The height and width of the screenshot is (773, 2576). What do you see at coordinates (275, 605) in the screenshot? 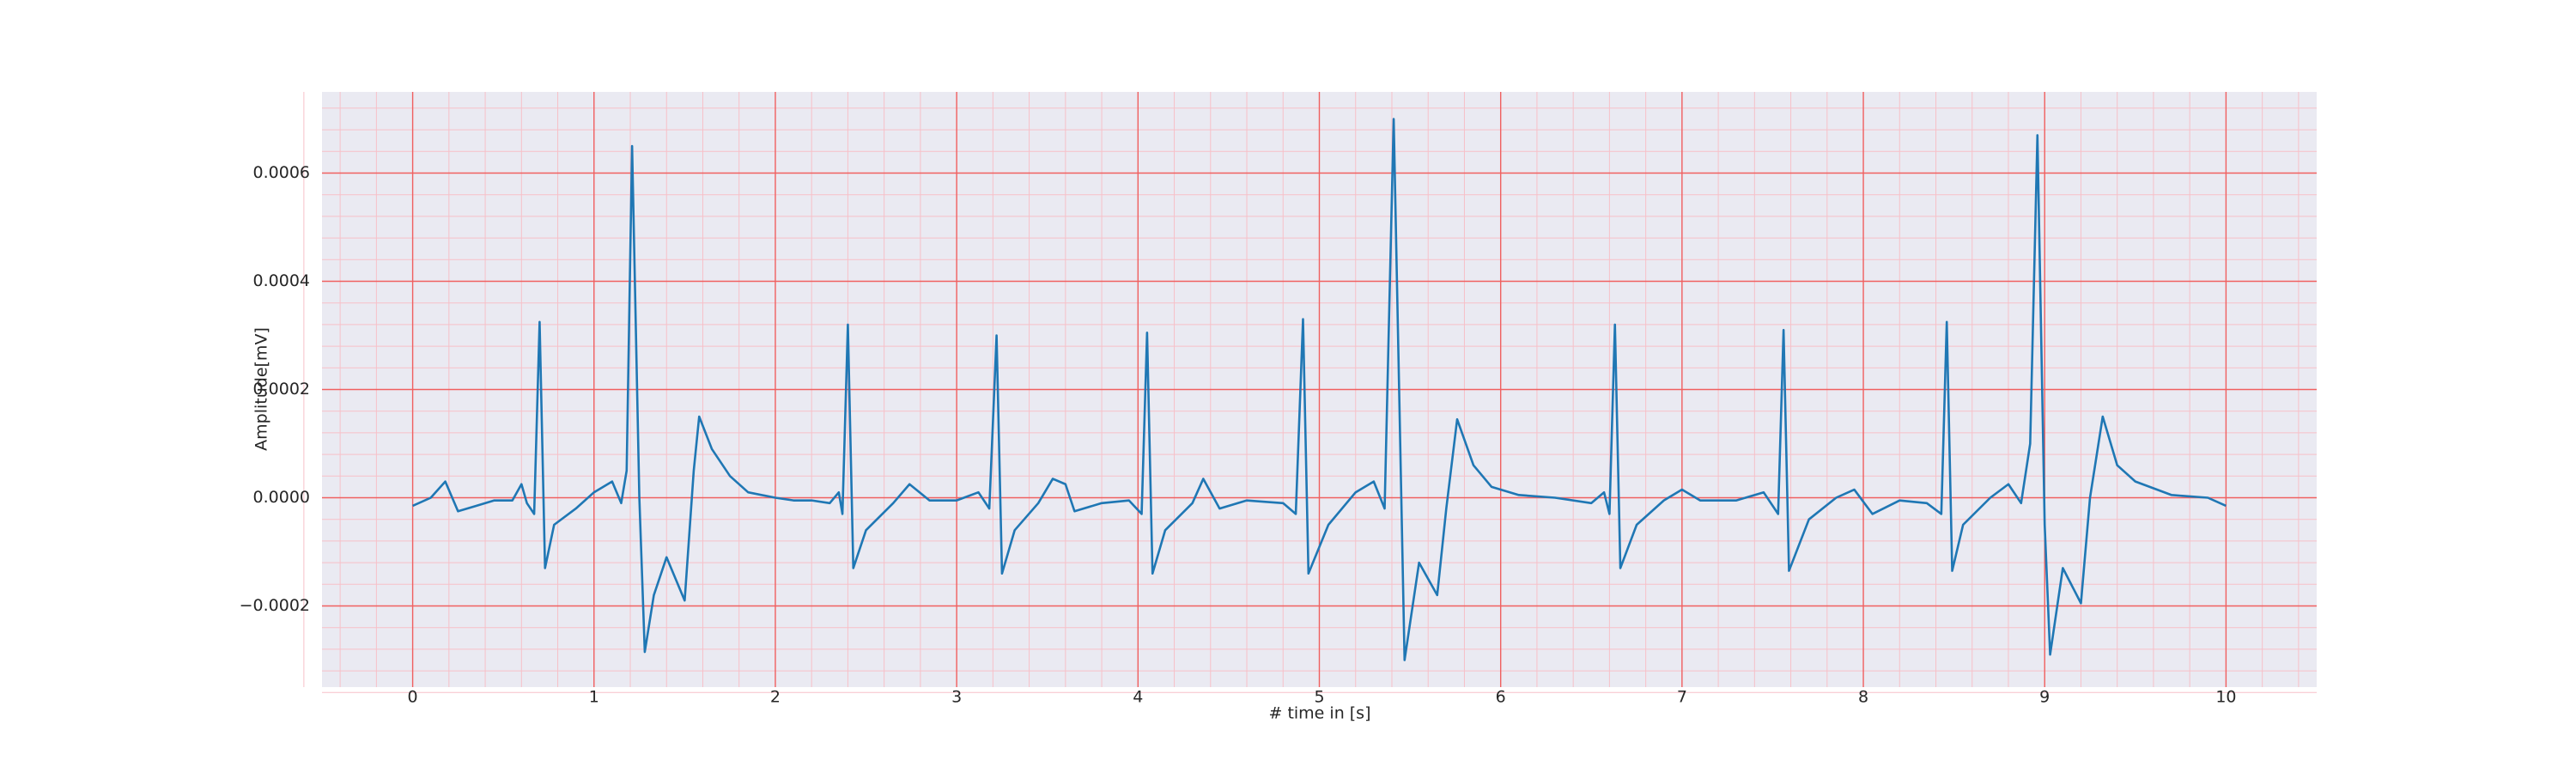
I see `y-tick-label: −0.0002` at bounding box center [275, 605].